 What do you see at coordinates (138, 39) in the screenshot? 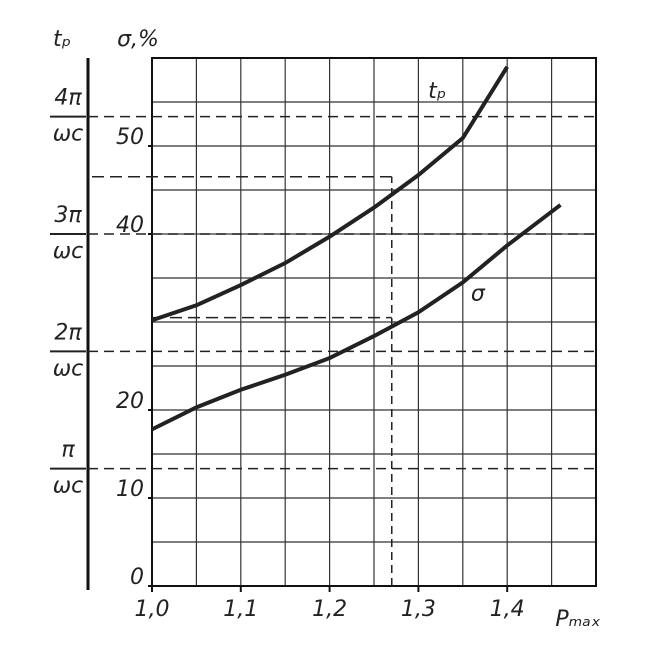
I see `y-axis-label: σ,%` at bounding box center [138, 39].